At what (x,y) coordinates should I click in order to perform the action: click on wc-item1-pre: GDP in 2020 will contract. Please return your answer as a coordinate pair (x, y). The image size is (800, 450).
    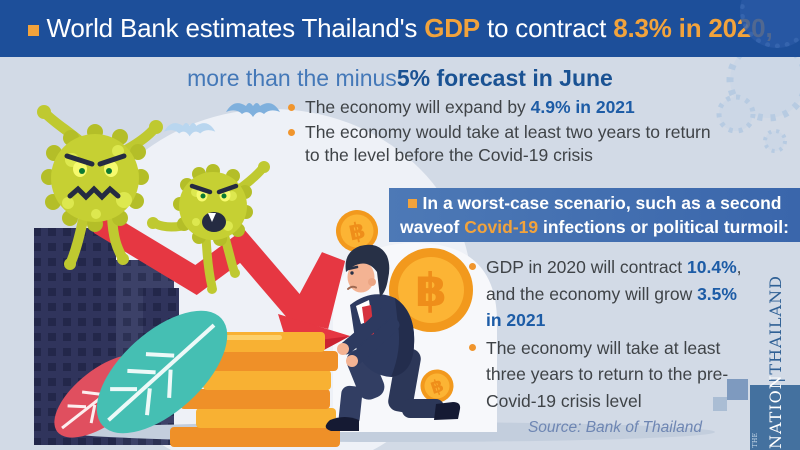
    Looking at the image, I should click on (587, 267).